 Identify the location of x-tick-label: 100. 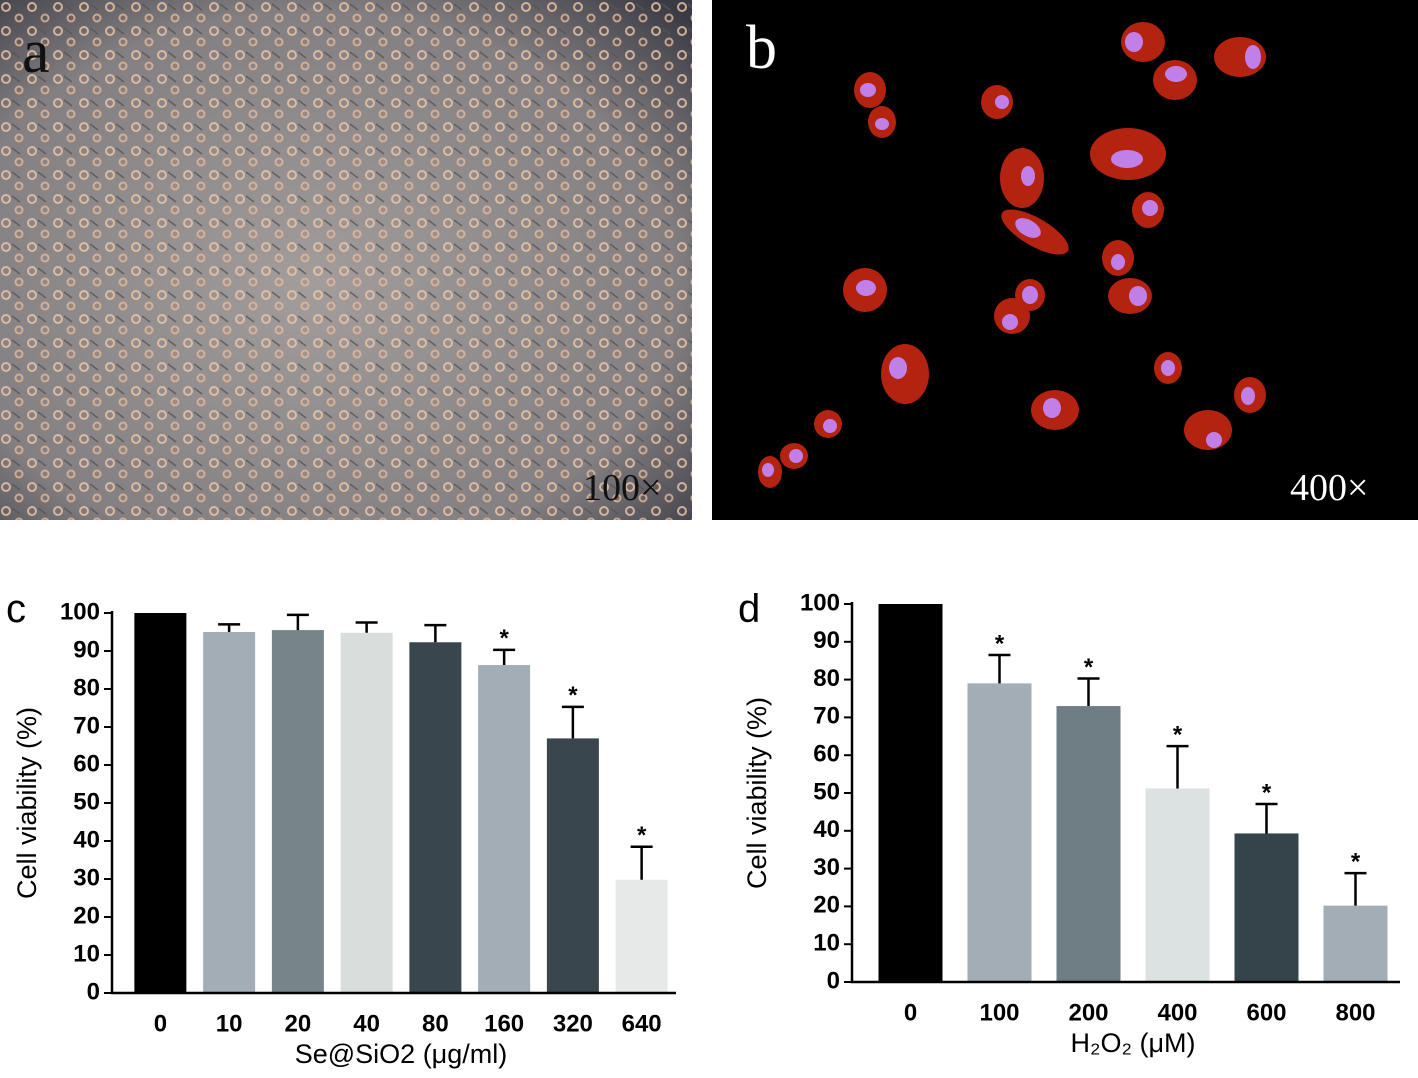
(999, 1012).